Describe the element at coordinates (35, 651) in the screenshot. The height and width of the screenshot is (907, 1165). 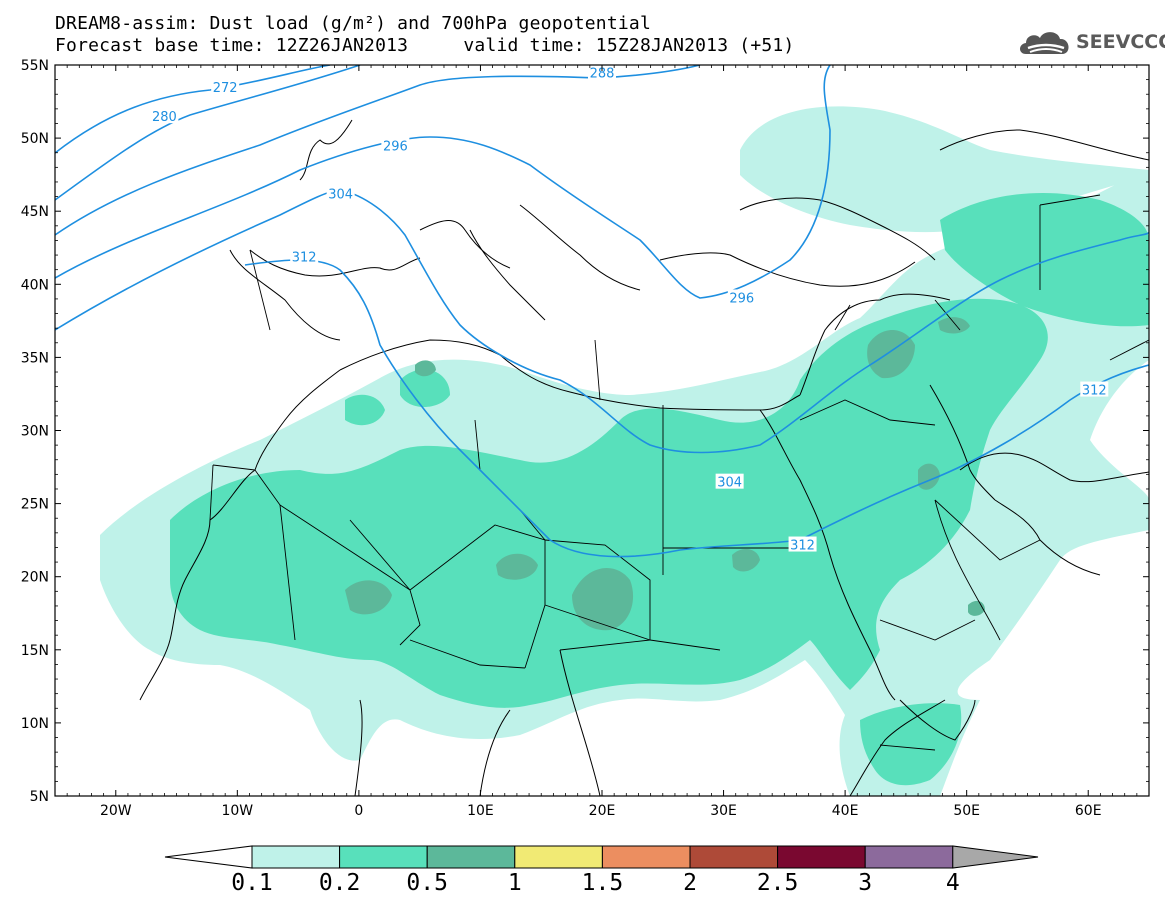
I see `lat-label: 15N` at that location.